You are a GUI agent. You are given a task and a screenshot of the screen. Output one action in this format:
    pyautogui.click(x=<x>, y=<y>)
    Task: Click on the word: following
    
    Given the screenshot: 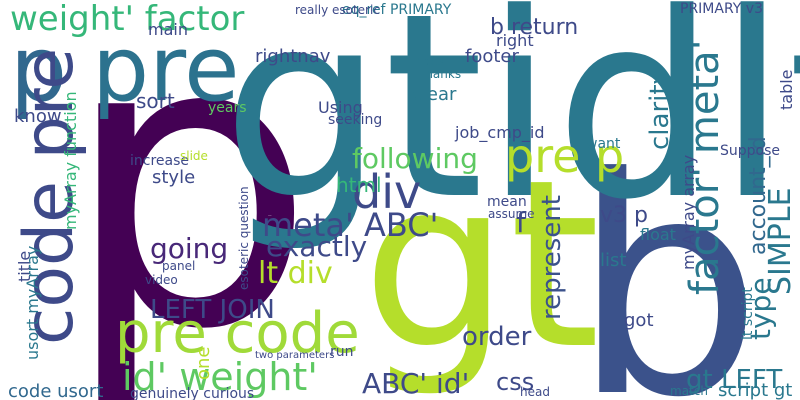 What is the action you would take?
    pyautogui.click(x=415, y=158)
    